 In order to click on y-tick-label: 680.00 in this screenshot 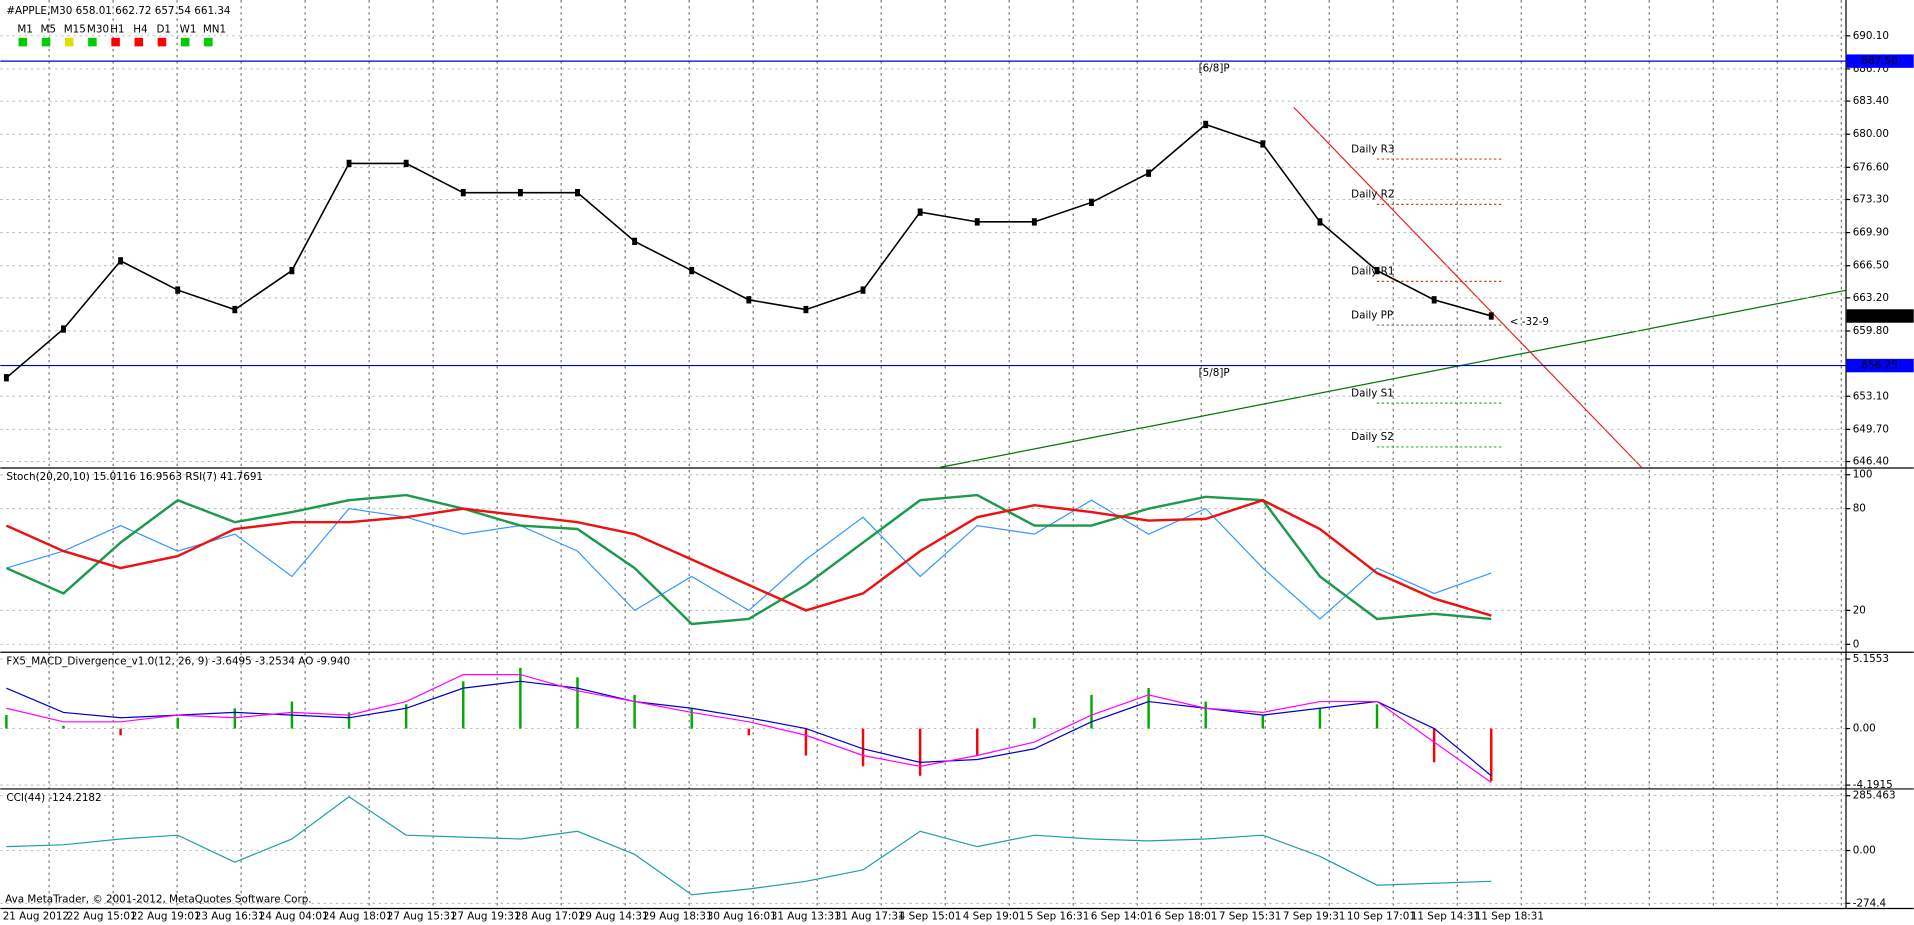, I will do `click(1871, 134)`.